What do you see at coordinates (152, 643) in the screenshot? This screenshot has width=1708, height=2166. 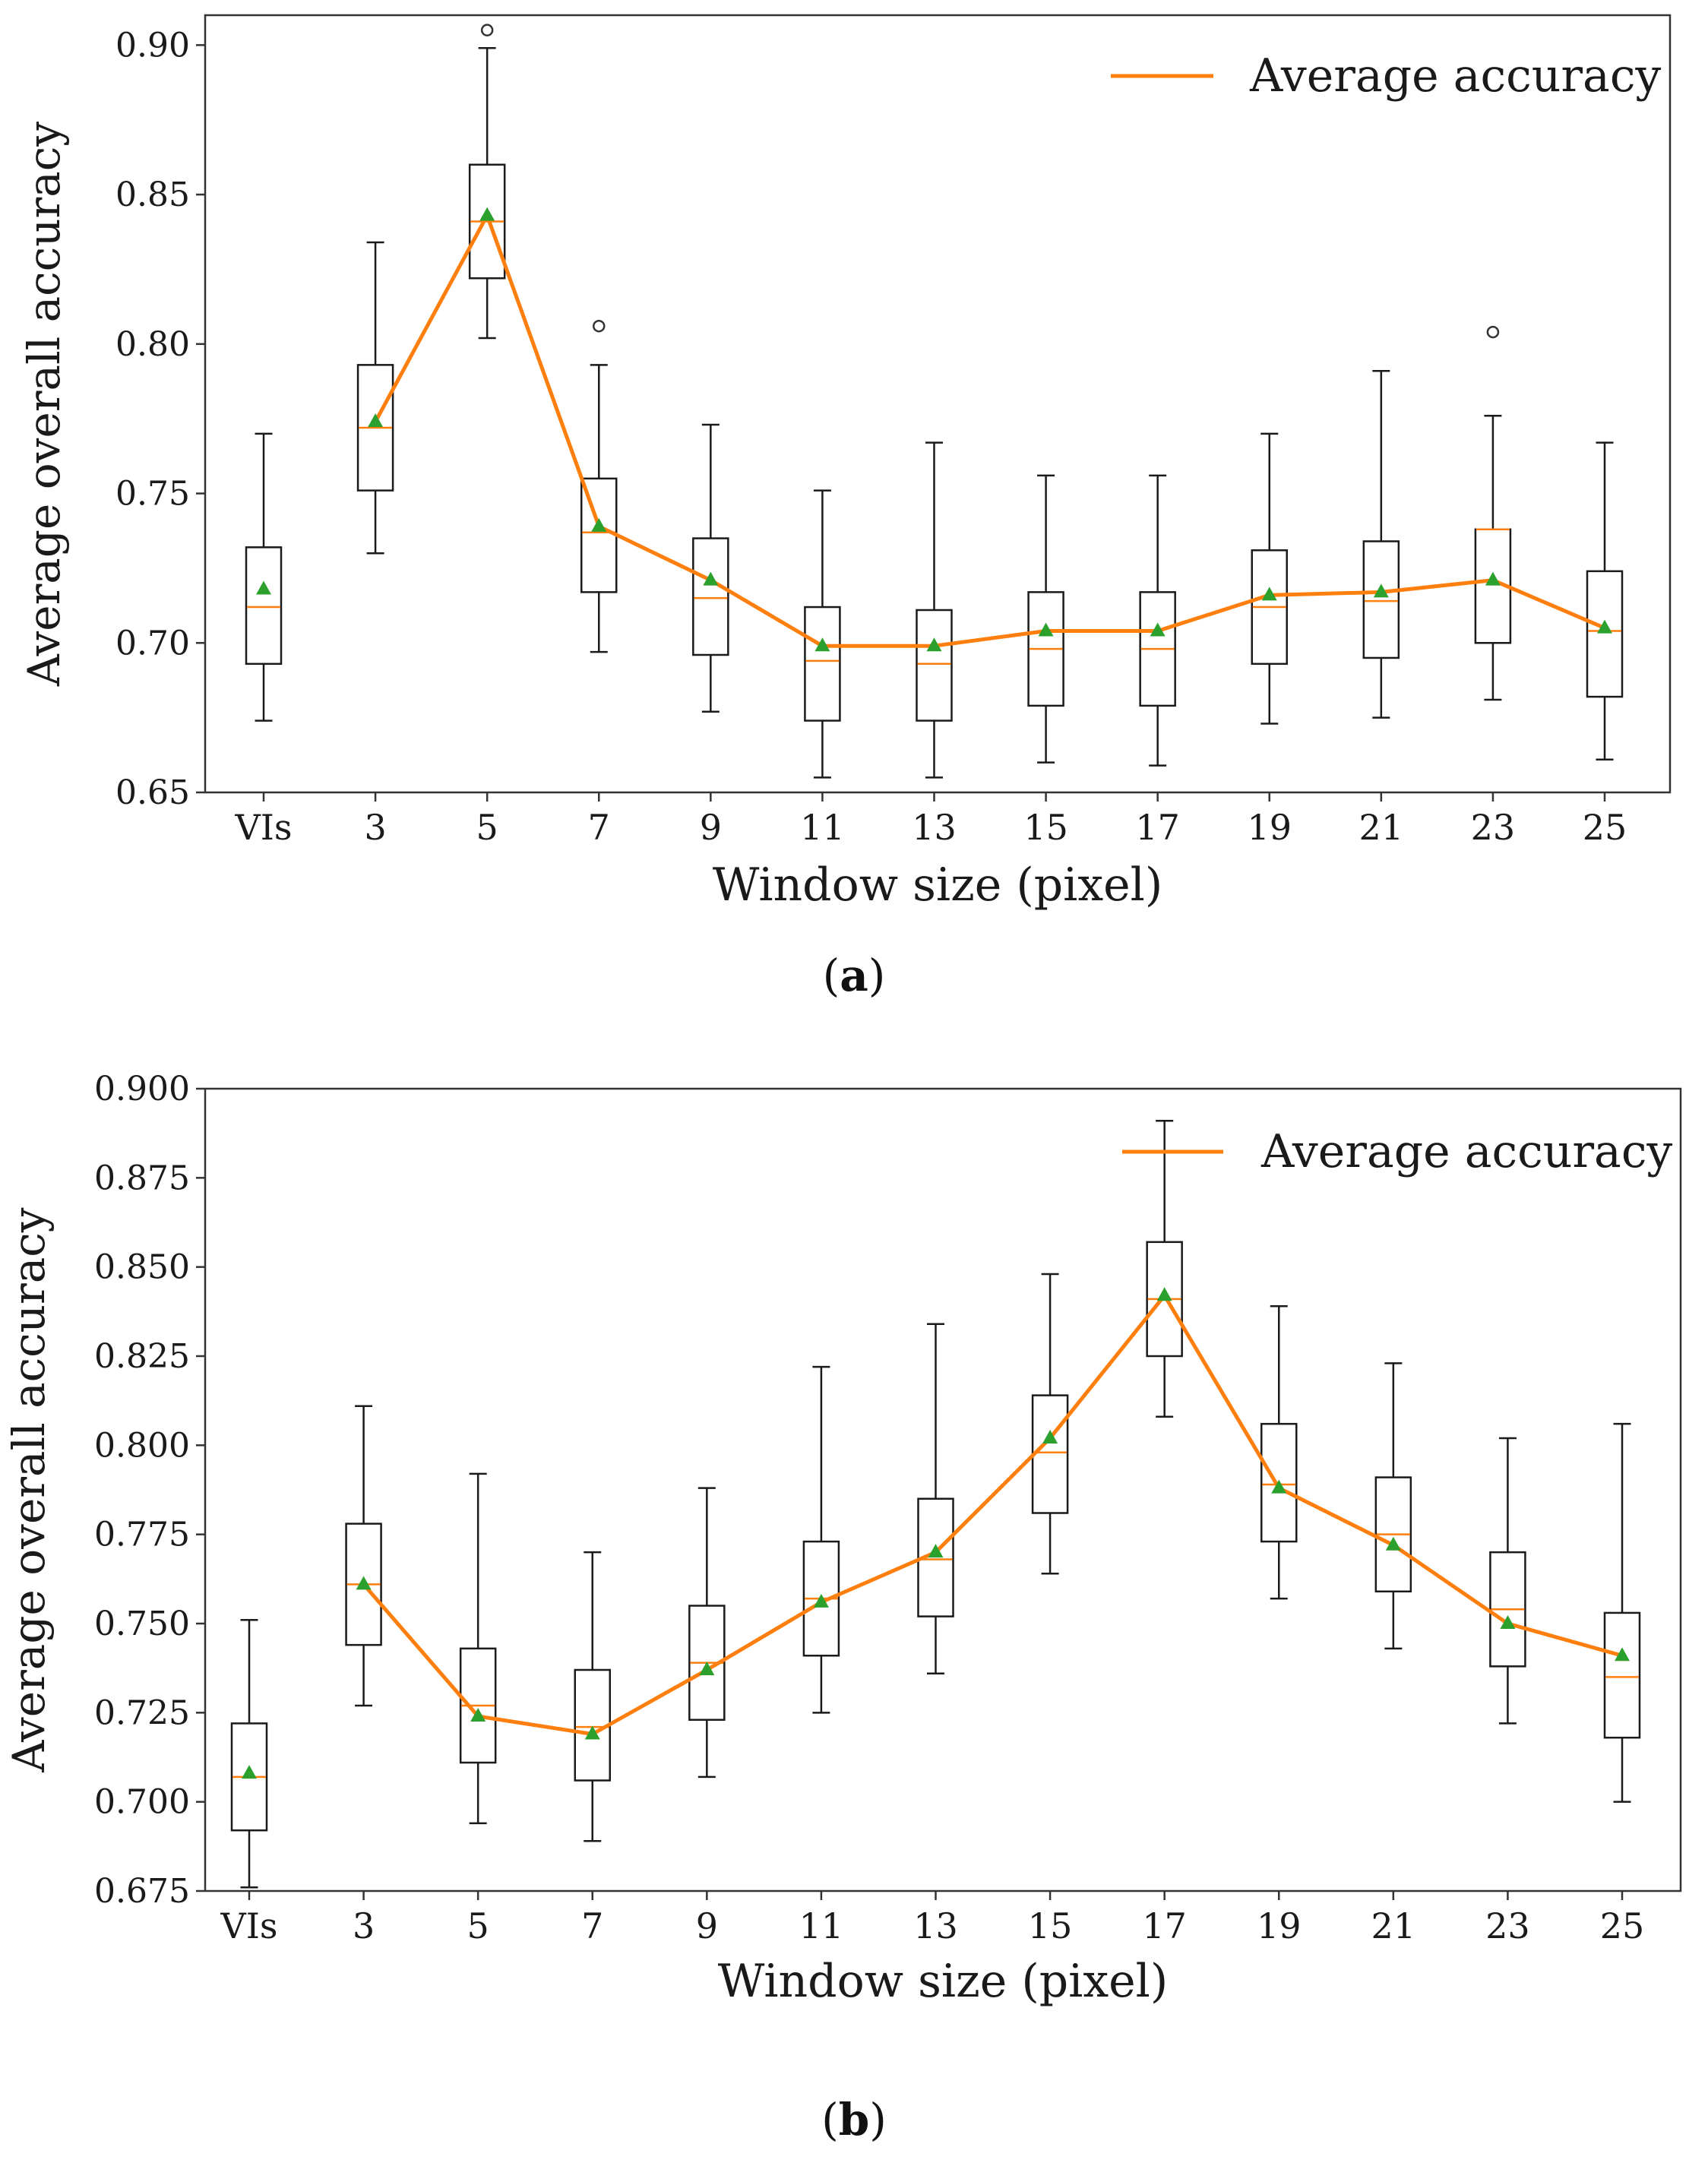 I see `y-tick-label: 0.70` at bounding box center [152, 643].